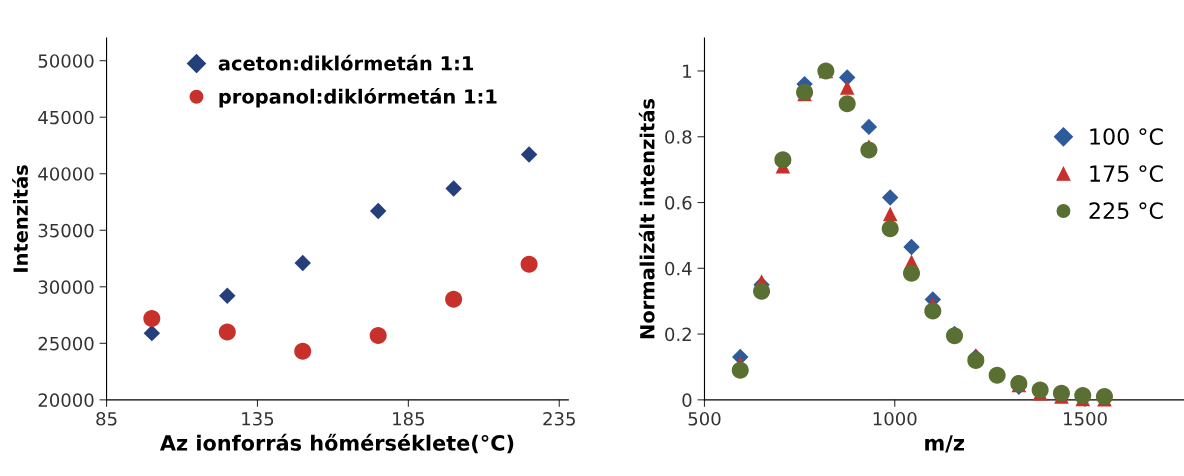 This screenshot has width=1184, height=476. I want to click on x-tick-label: 1000, so click(895, 418).